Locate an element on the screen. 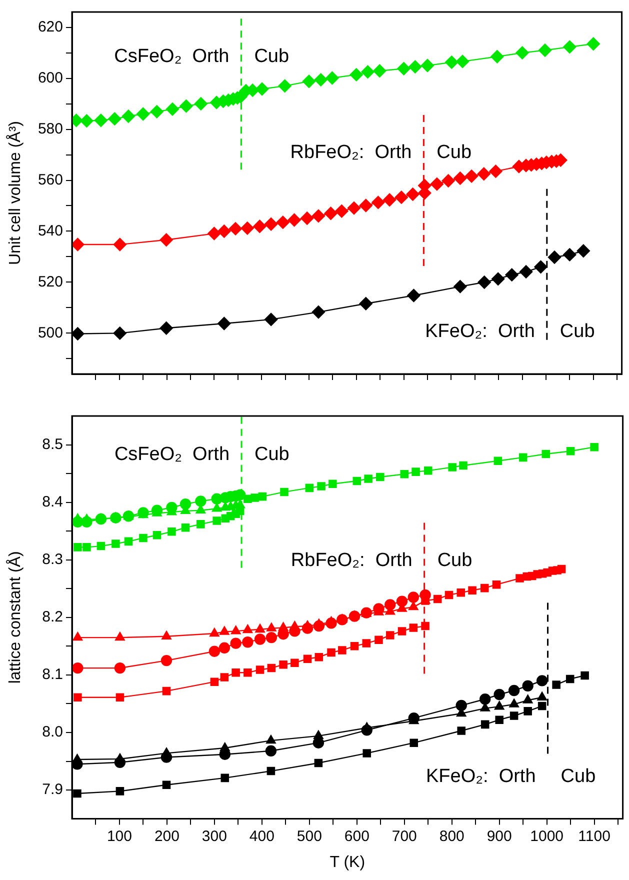 This screenshot has width=629, height=880. x-tick-label: 900 is located at coordinates (499, 836).